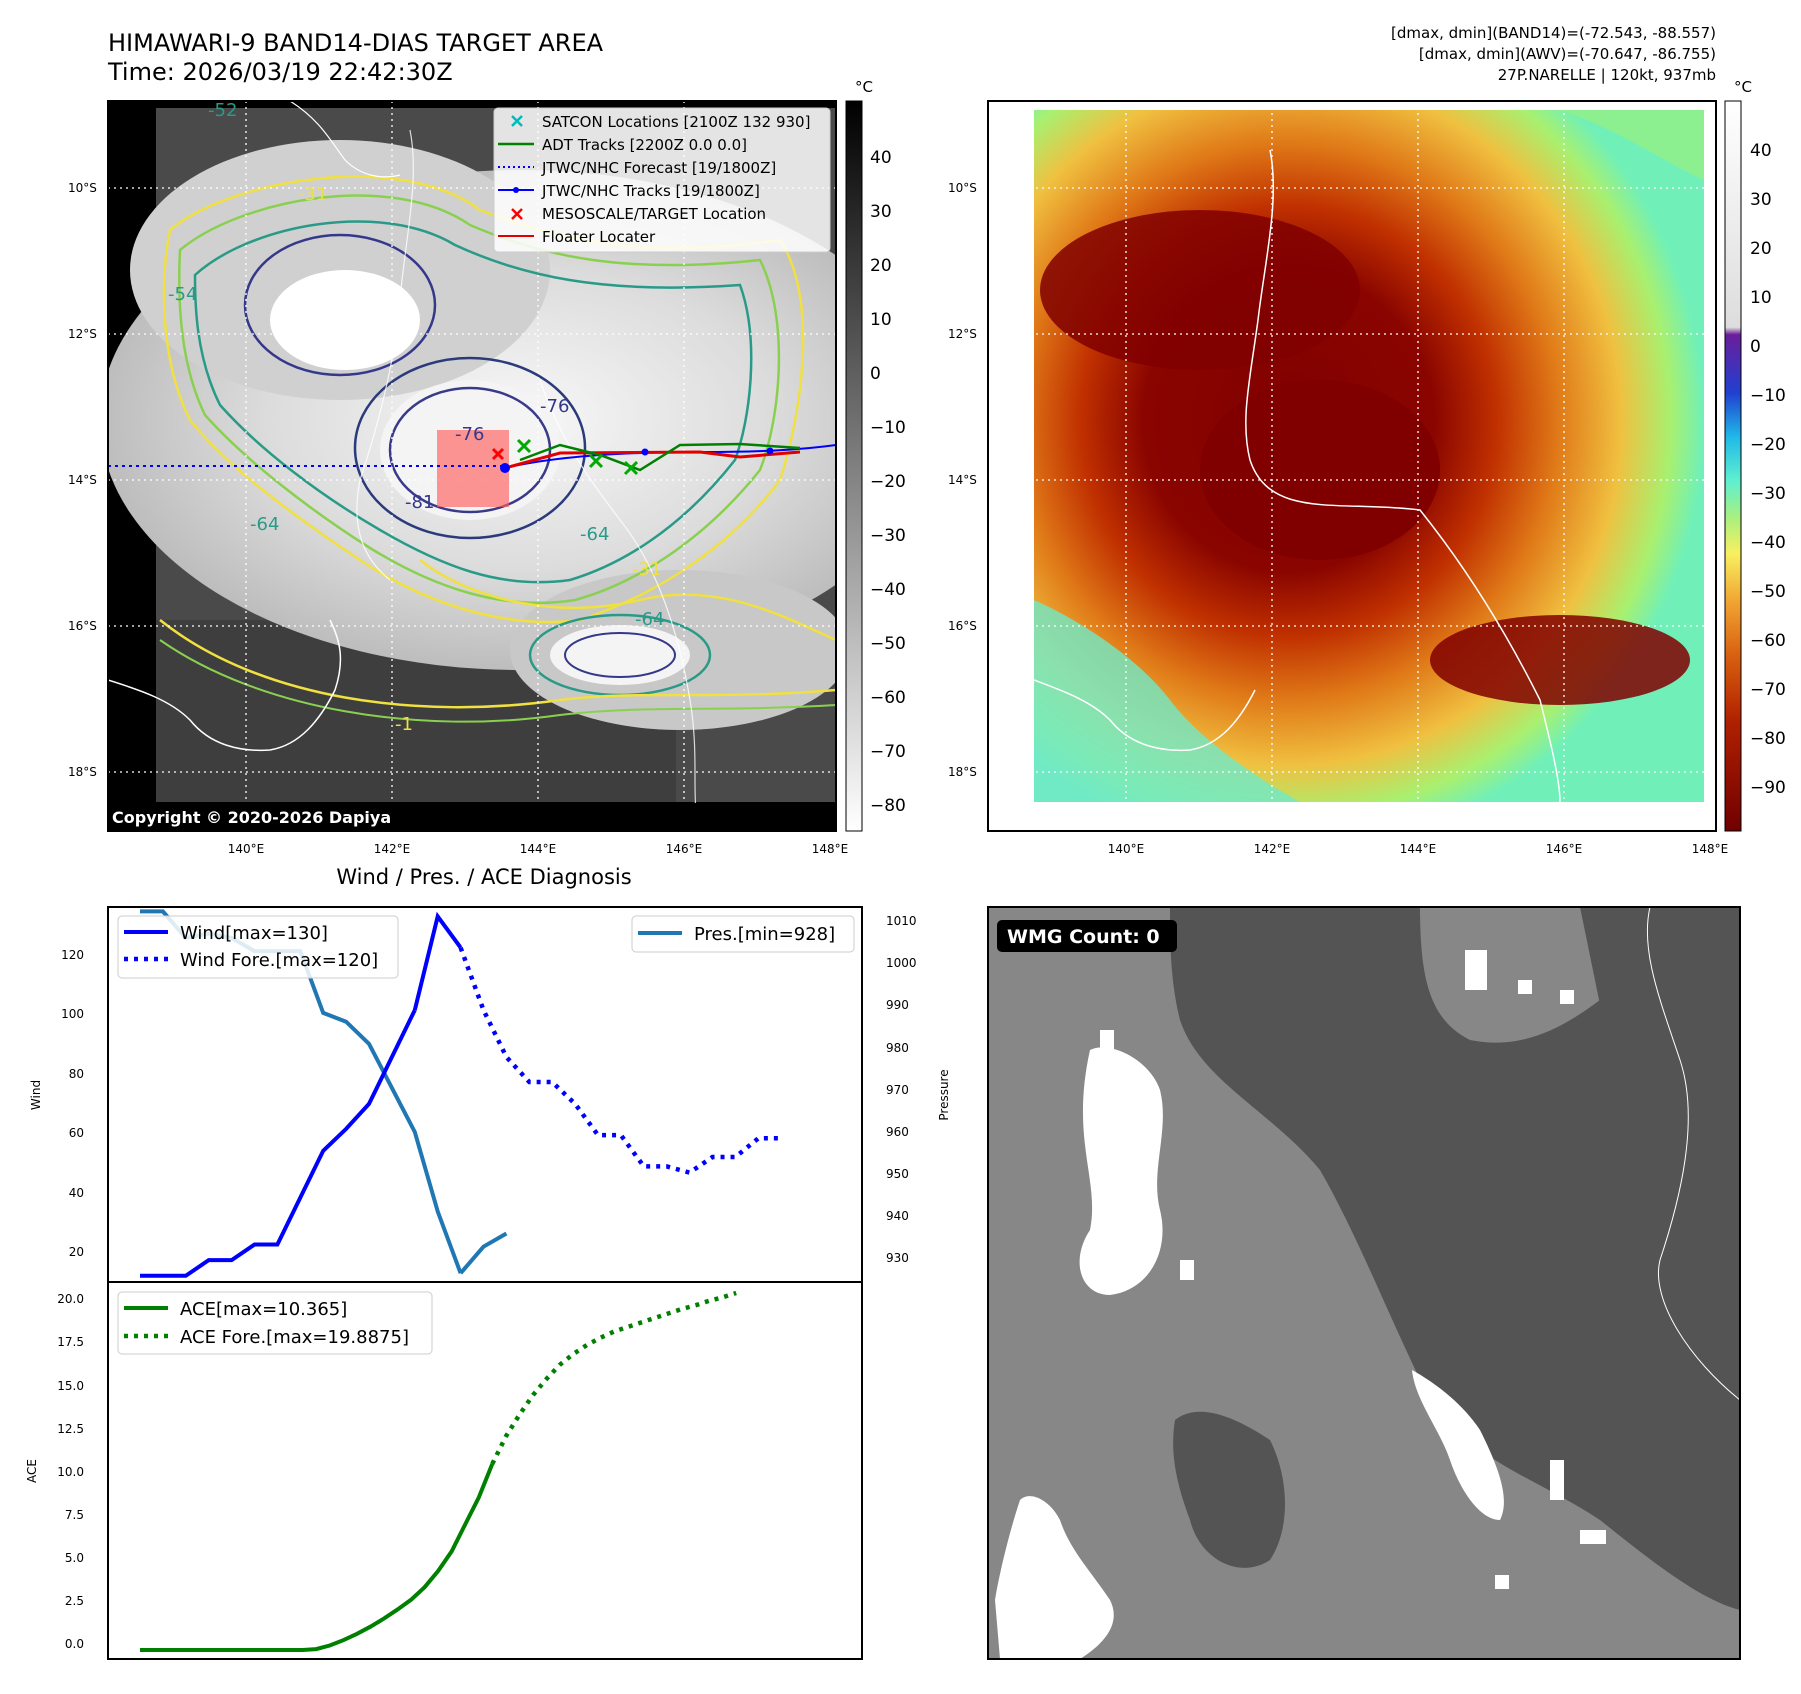  Describe the element at coordinates (404, 724) in the screenshot. I see `contour-label: -1` at that location.